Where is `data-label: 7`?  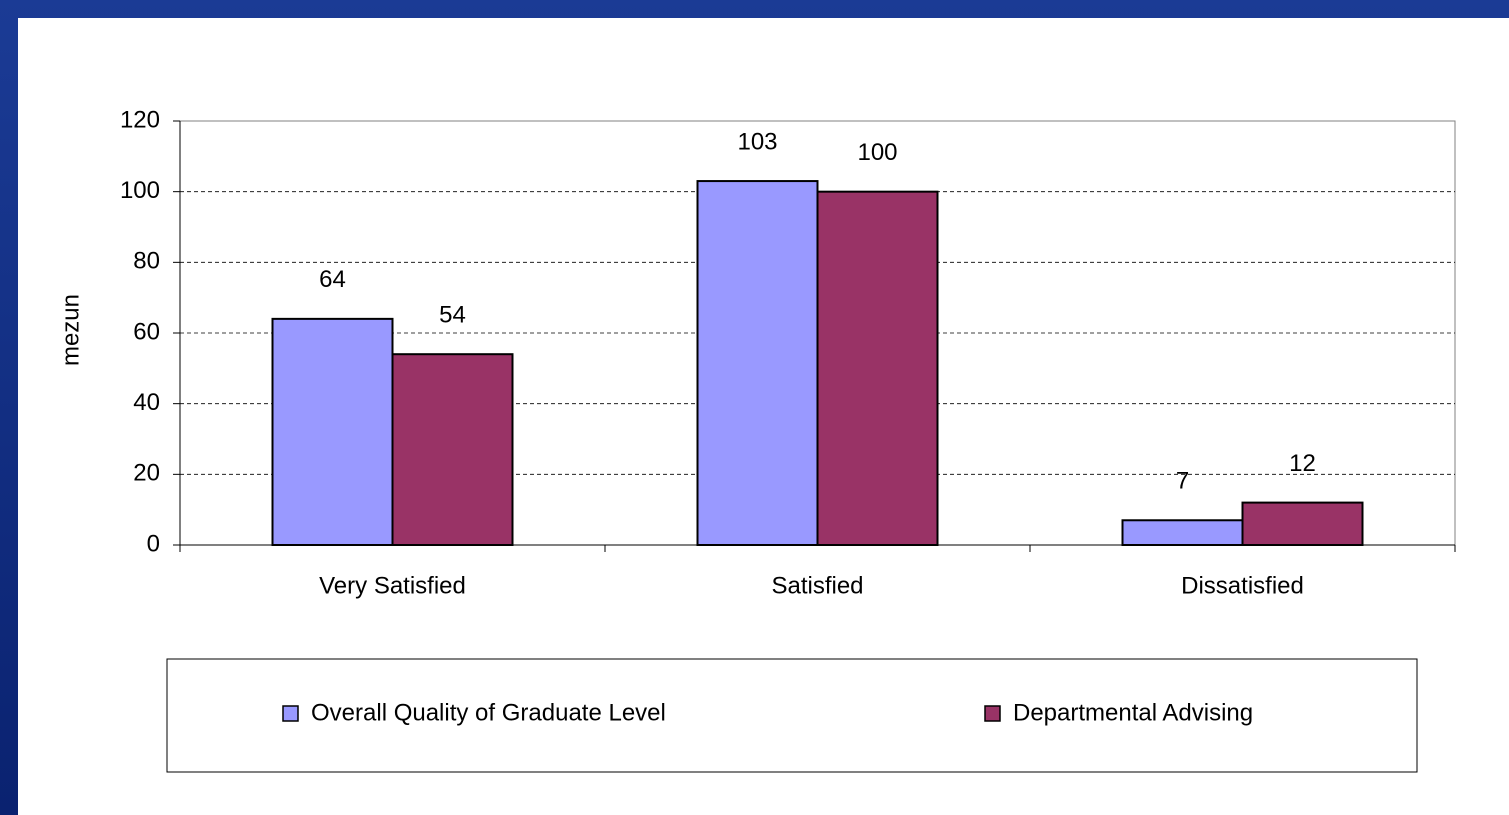 data-label: 7 is located at coordinates (1182, 481).